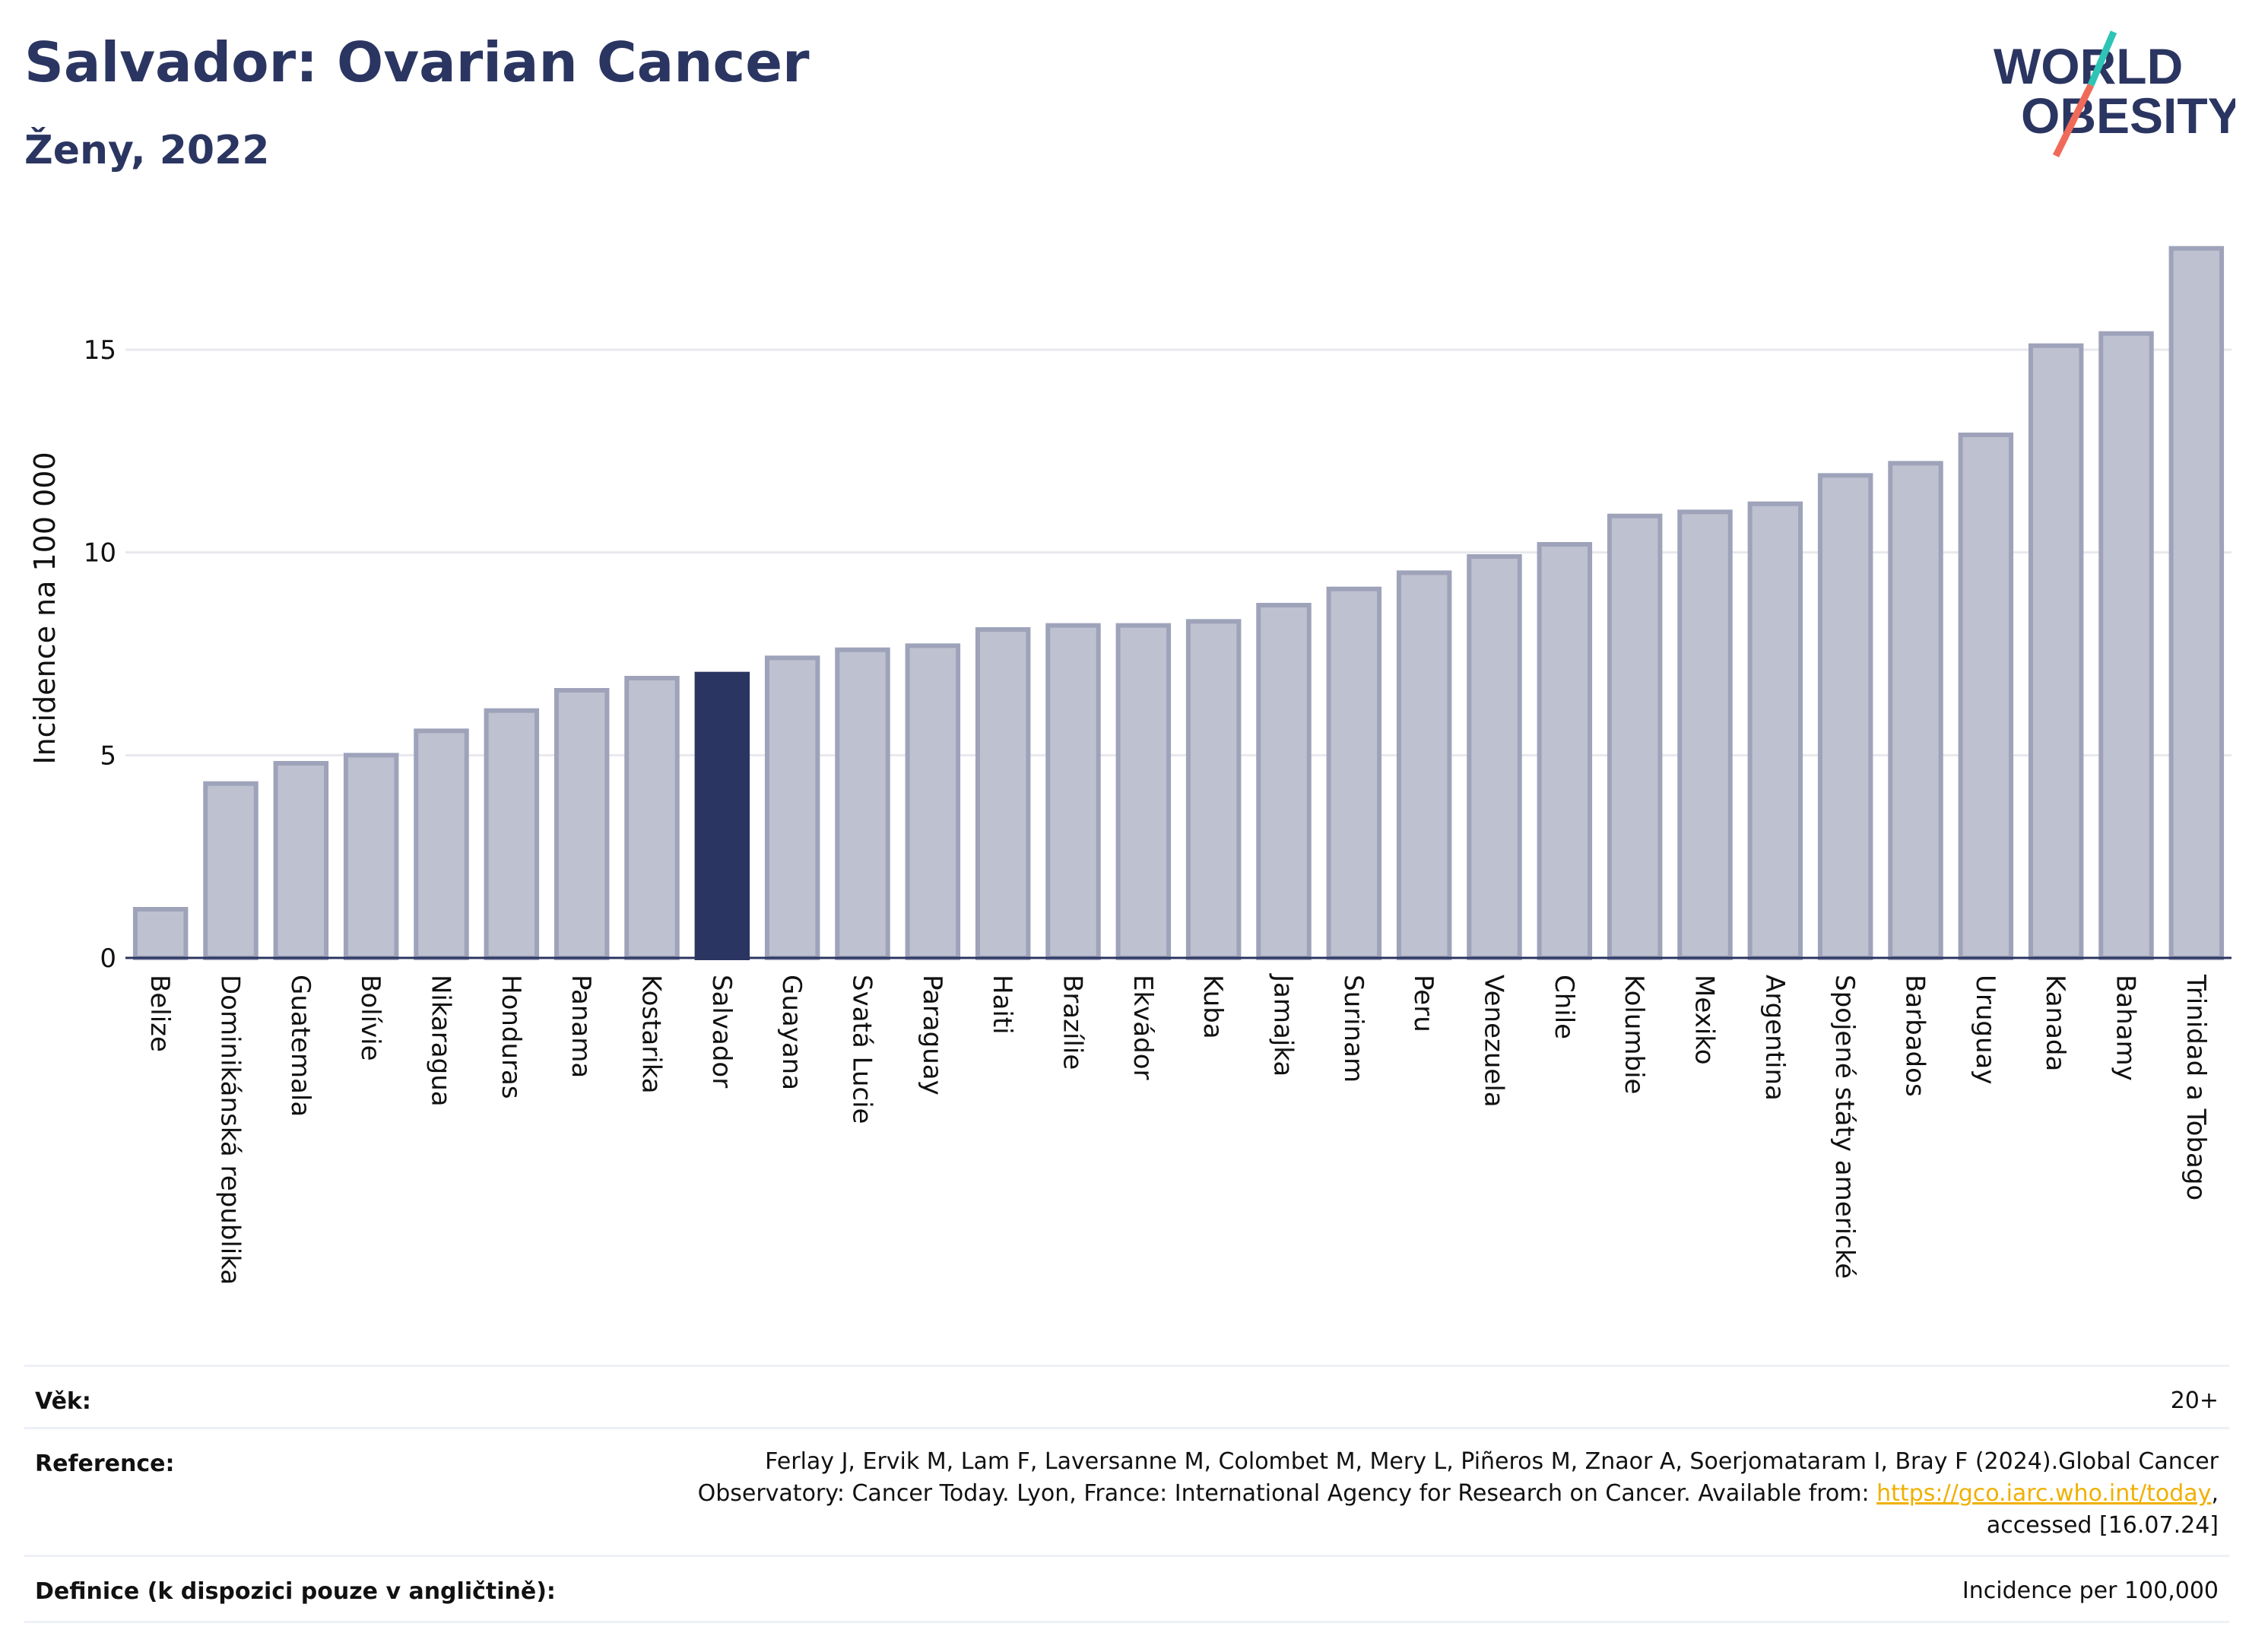  What do you see at coordinates (2126, 645) in the screenshot?
I see `bar-bahamy` at bounding box center [2126, 645].